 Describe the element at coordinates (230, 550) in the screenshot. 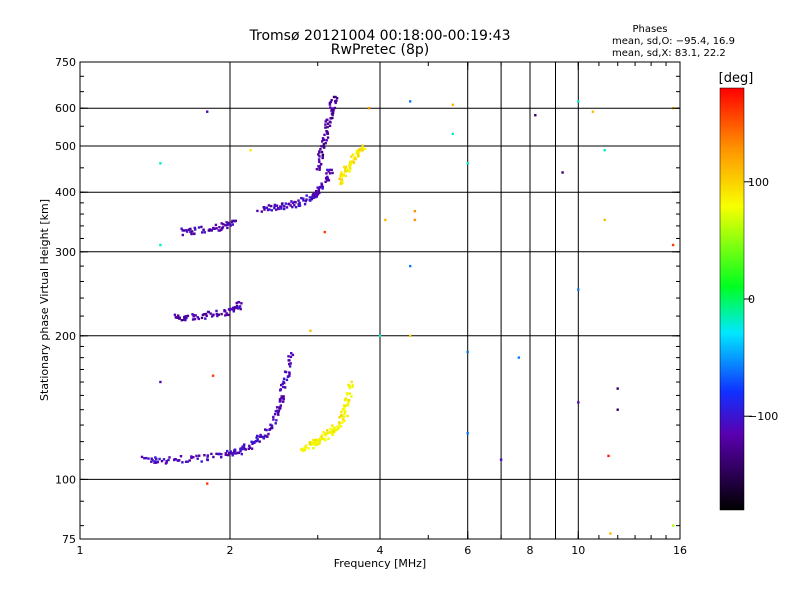

I see `x-tick-label: 2` at that location.